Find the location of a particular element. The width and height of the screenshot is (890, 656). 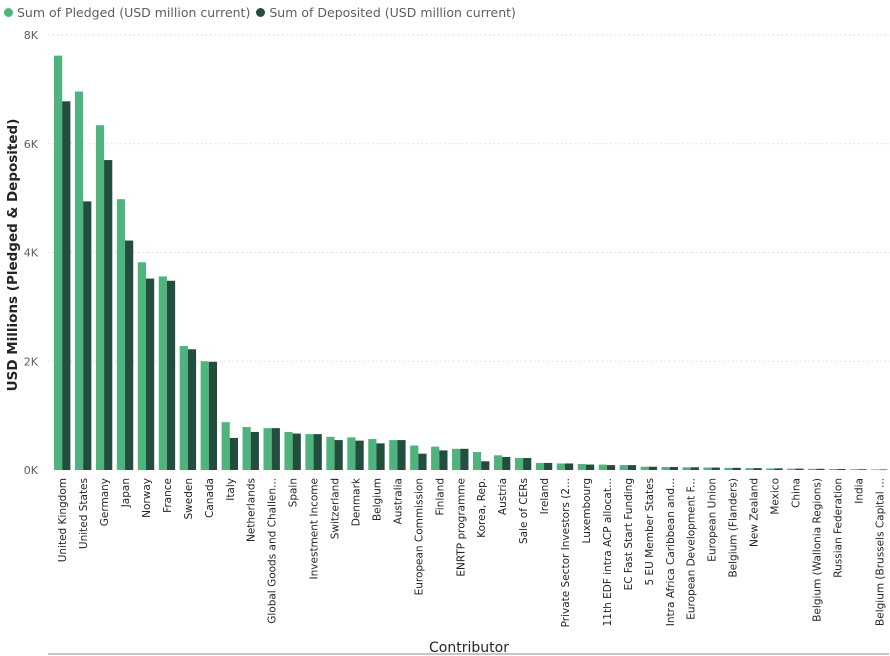

x-tick-label: Russian Federation is located at coordinates (838, 528).